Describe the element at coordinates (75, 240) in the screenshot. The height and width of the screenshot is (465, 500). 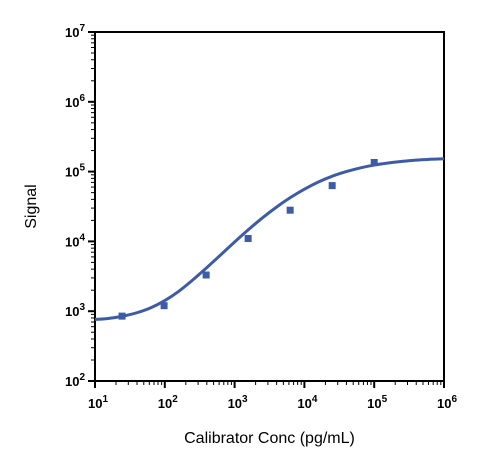
I see `y-tick-label: 10⁴` at that location.